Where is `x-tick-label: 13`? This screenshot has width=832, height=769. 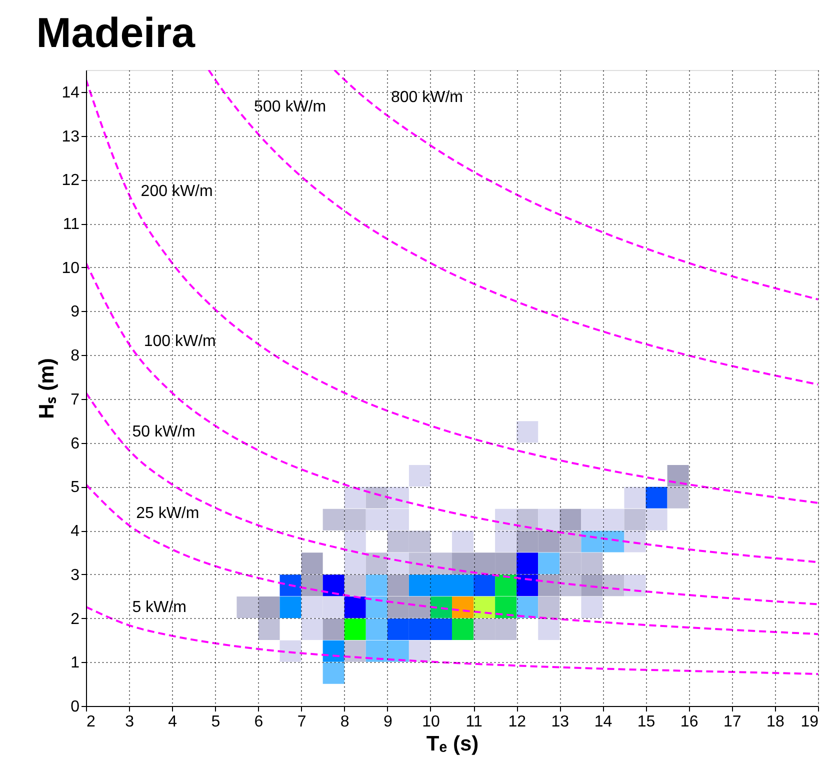 x-tick-label: 13 is located at coordinates (560, 722).